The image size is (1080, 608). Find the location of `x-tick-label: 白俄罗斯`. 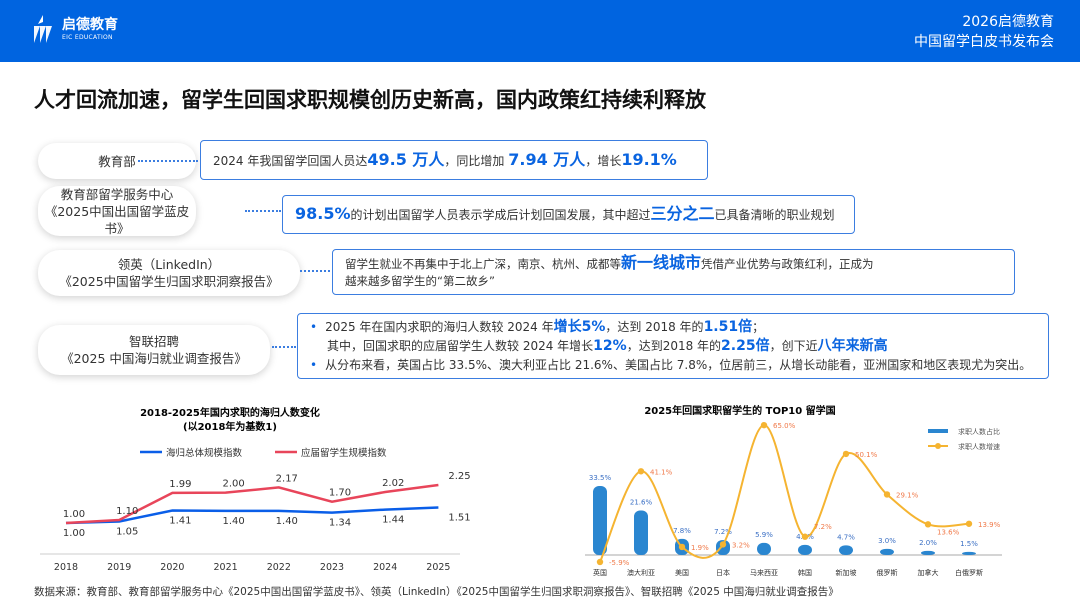

x-tick-label: 白俄罗斯 is located at coordinates (969, 572).